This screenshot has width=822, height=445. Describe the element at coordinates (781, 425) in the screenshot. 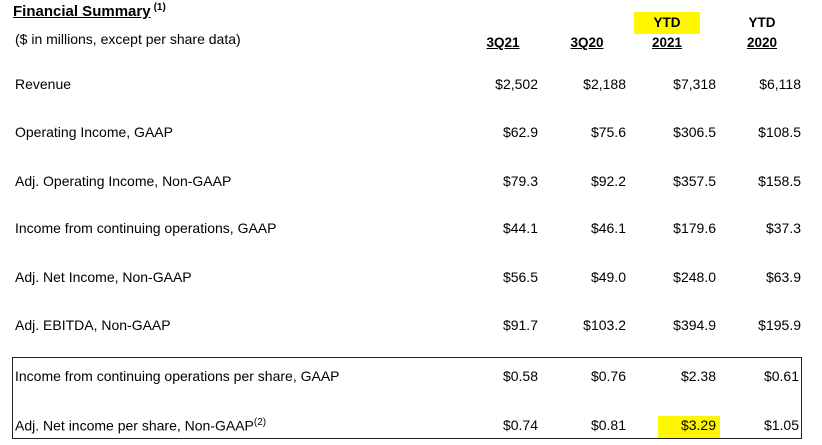

I see `table-cell: $1.05` at that location.